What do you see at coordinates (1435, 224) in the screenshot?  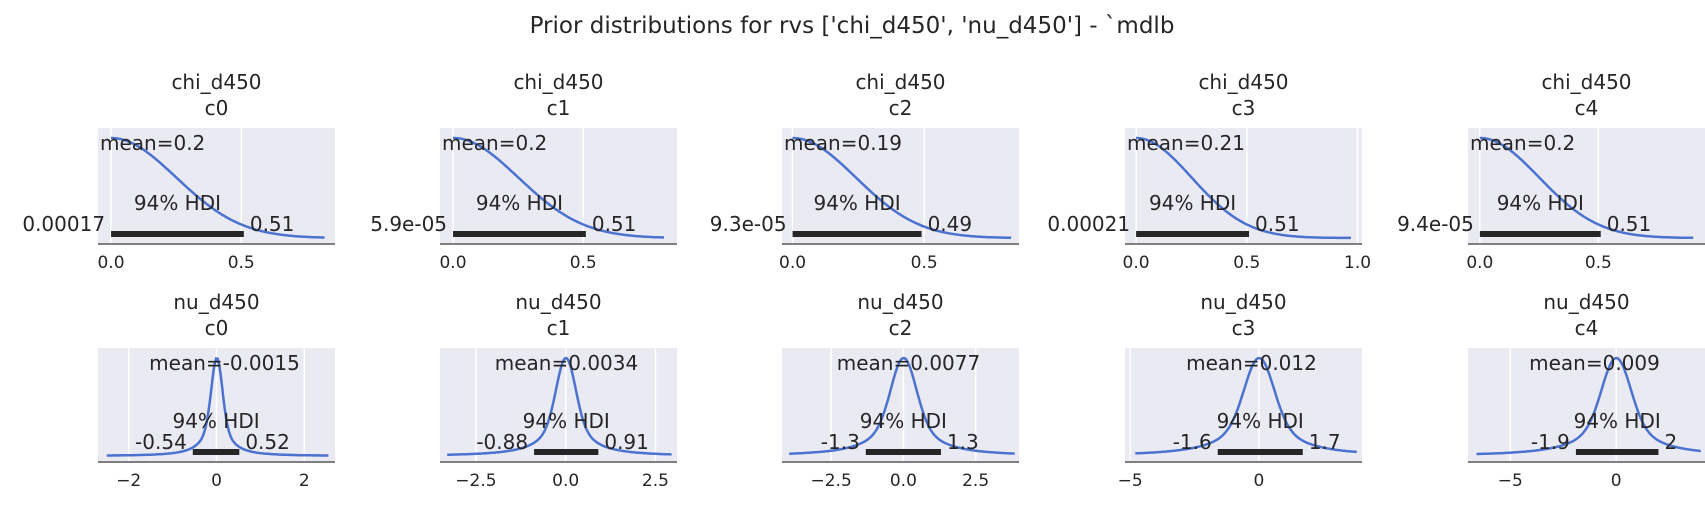 I see `hdi-low-label: 9.4e-05` at bounding box center [1435, 224].